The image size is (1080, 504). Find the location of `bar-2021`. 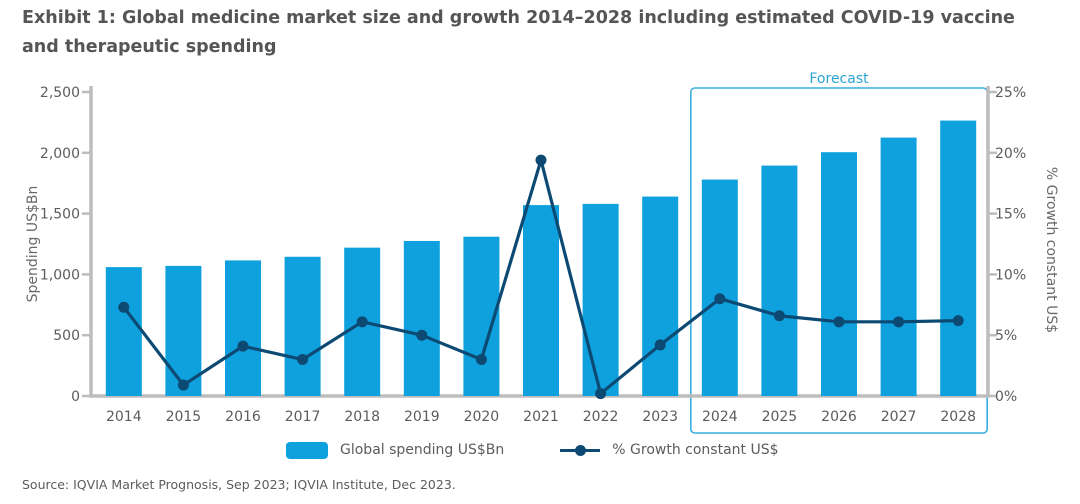

bar-2021 is located at coordinates (541, 300).